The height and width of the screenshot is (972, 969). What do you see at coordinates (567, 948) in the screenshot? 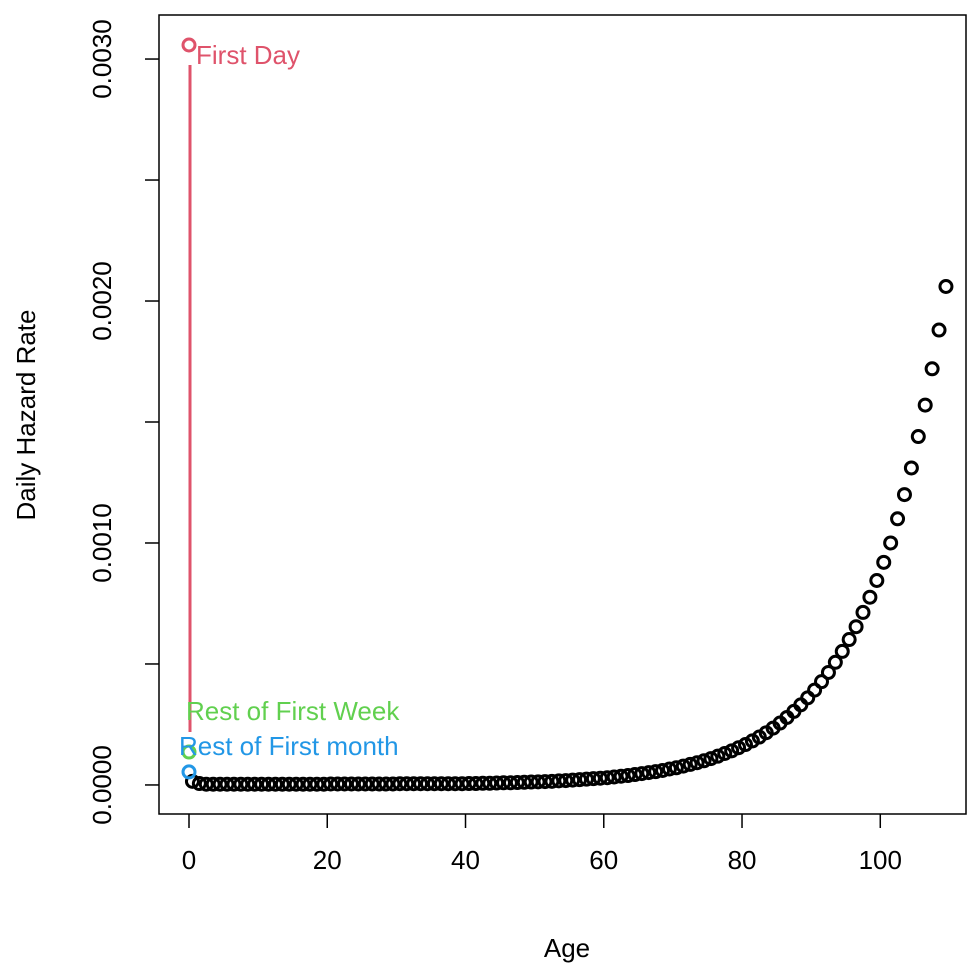
I see `x-axis-label: Age` at bounding box center [567, 948].